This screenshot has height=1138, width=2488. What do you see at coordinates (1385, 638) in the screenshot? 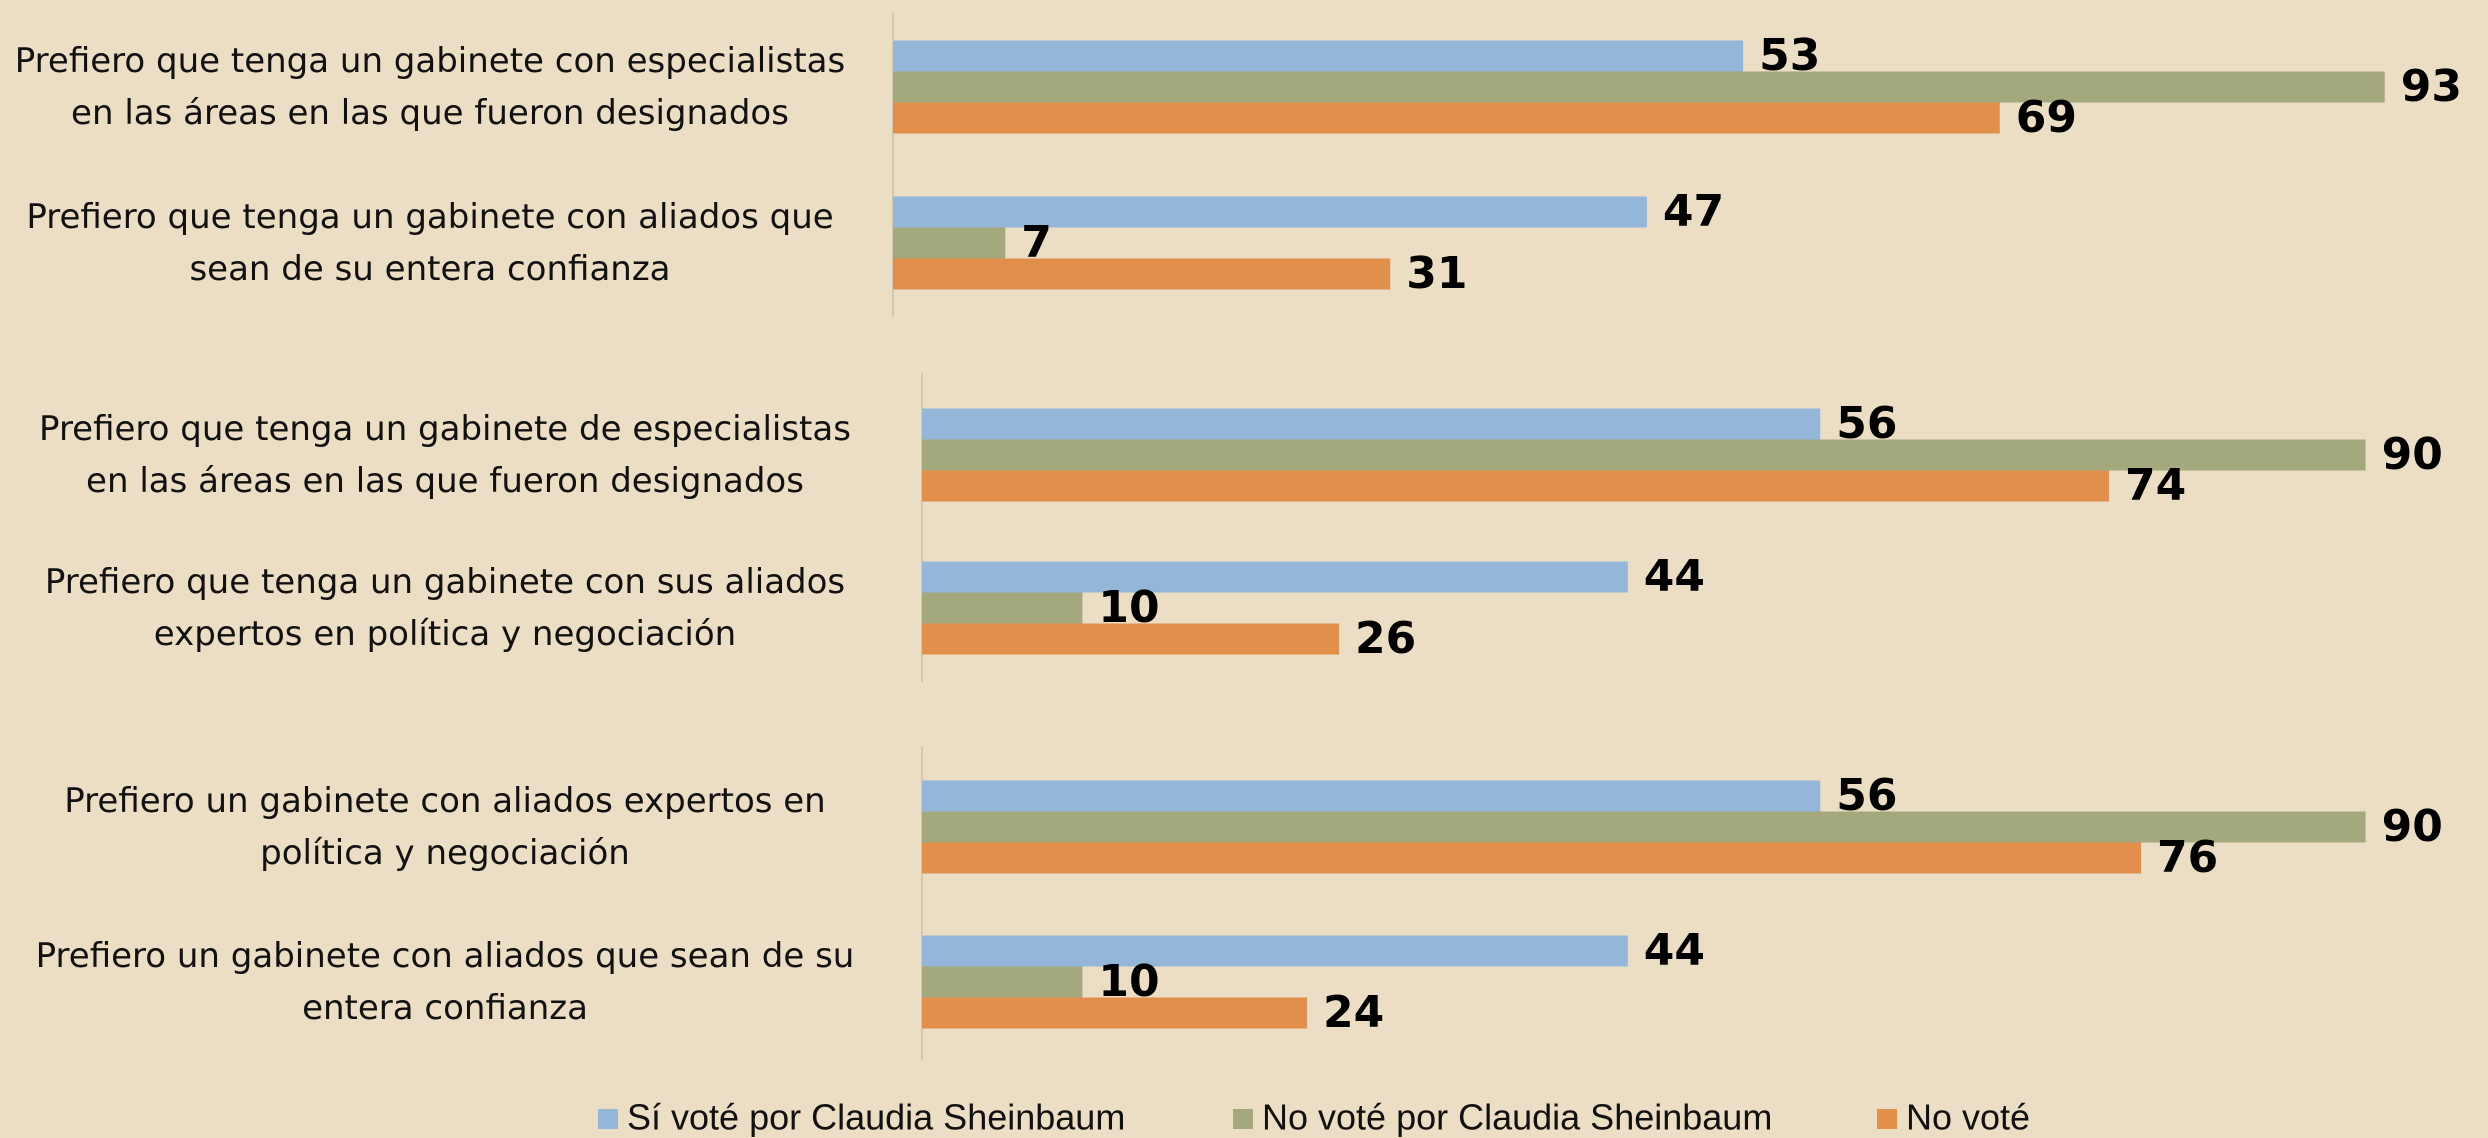
I see `value-label: 26` at bounding box center [1385, 638].